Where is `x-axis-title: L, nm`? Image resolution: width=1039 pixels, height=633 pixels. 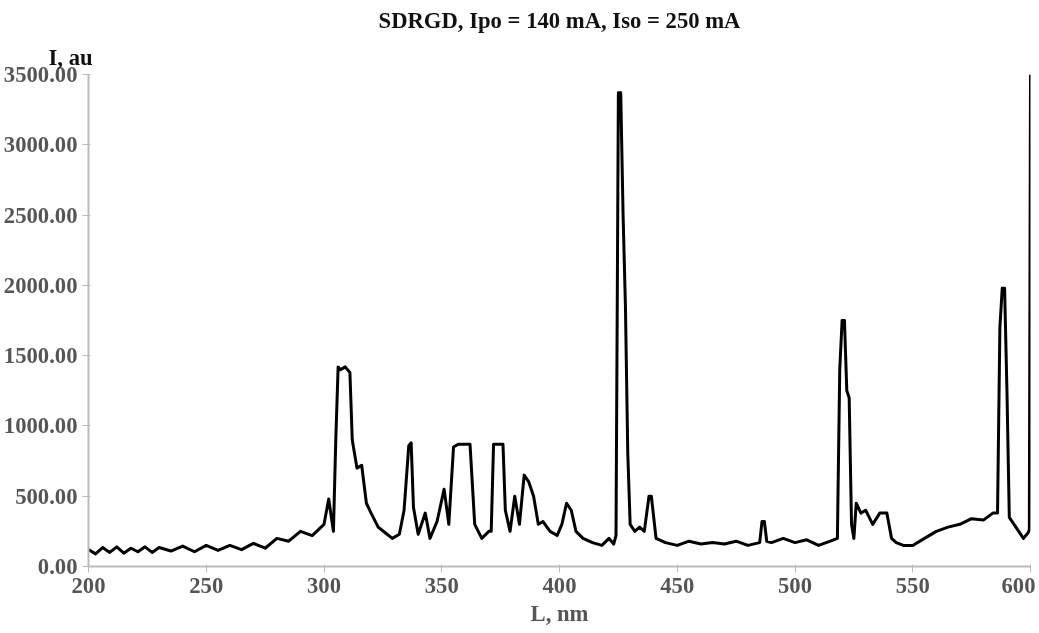
x-axis-title: L, nm is located at coordinates (559, 613).